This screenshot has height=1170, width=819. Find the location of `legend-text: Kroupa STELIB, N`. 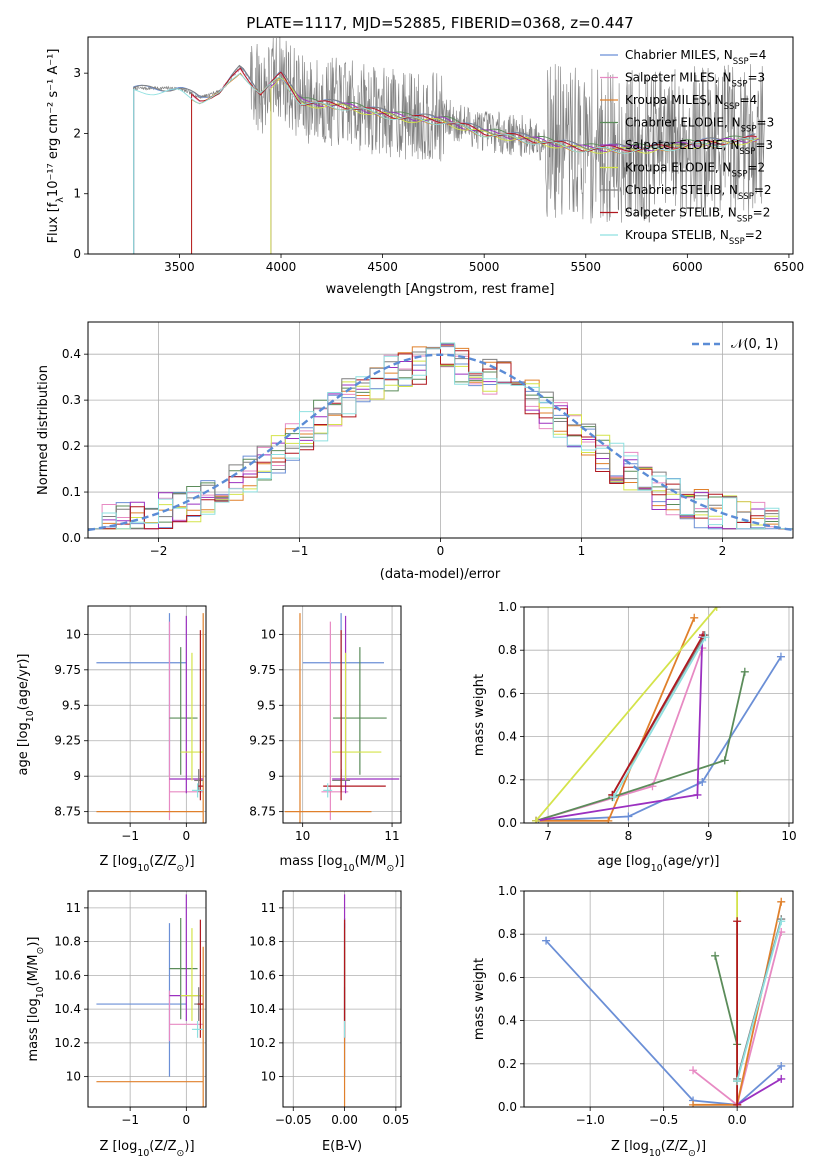

legend-text: Kroupa STELIB, N is located at coordinates (677, 235).